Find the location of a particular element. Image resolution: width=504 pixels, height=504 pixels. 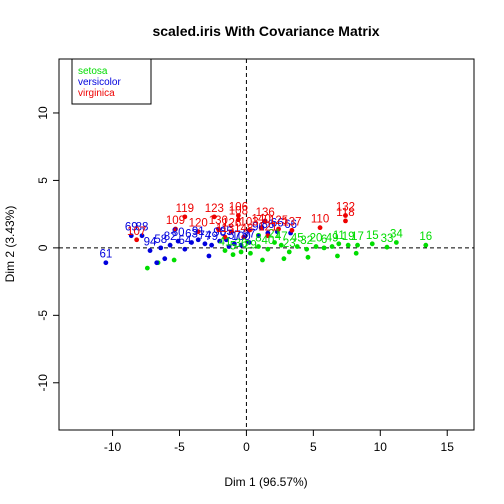

y-axis: -10 -5 0 5 10 is located at coordinates (48, 249).